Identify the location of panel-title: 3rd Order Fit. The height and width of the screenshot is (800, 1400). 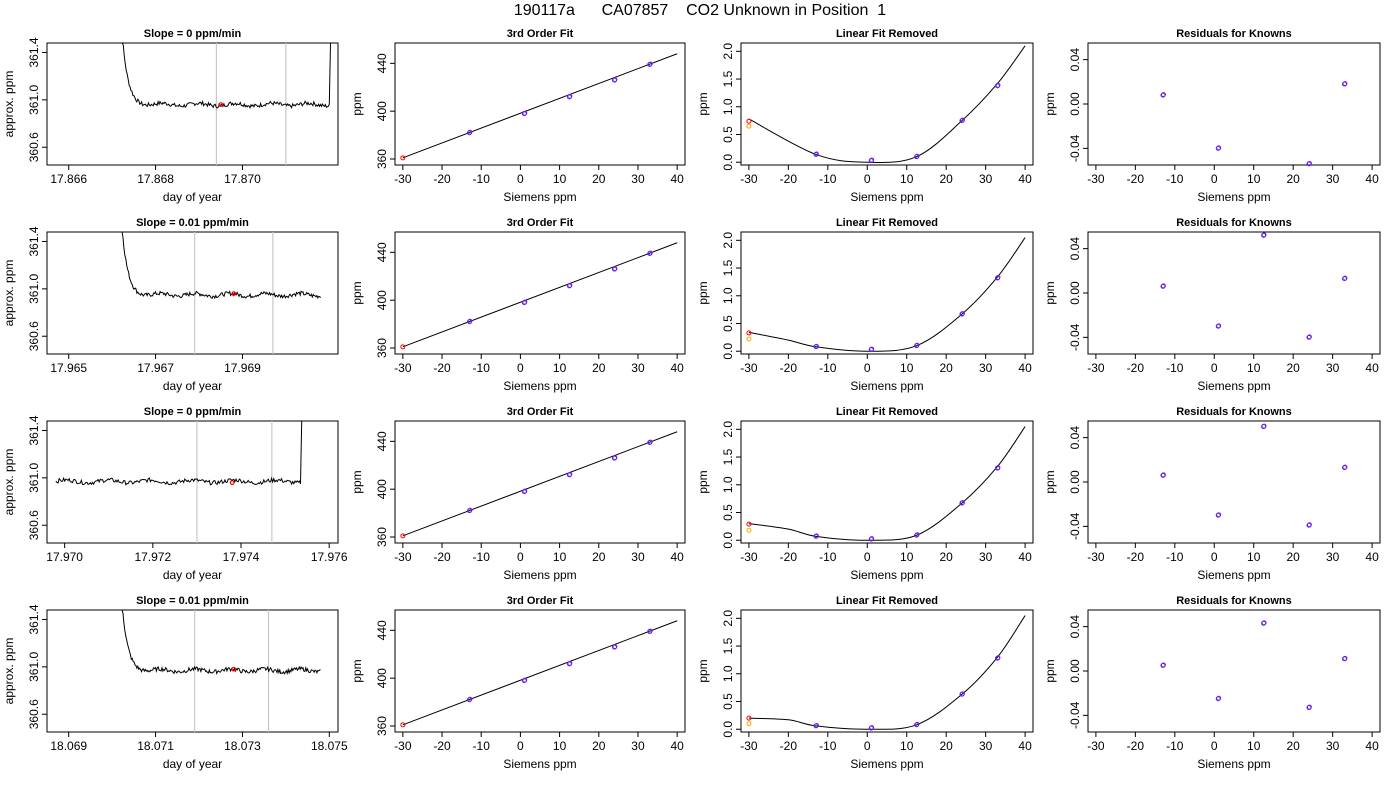
(540, 601).